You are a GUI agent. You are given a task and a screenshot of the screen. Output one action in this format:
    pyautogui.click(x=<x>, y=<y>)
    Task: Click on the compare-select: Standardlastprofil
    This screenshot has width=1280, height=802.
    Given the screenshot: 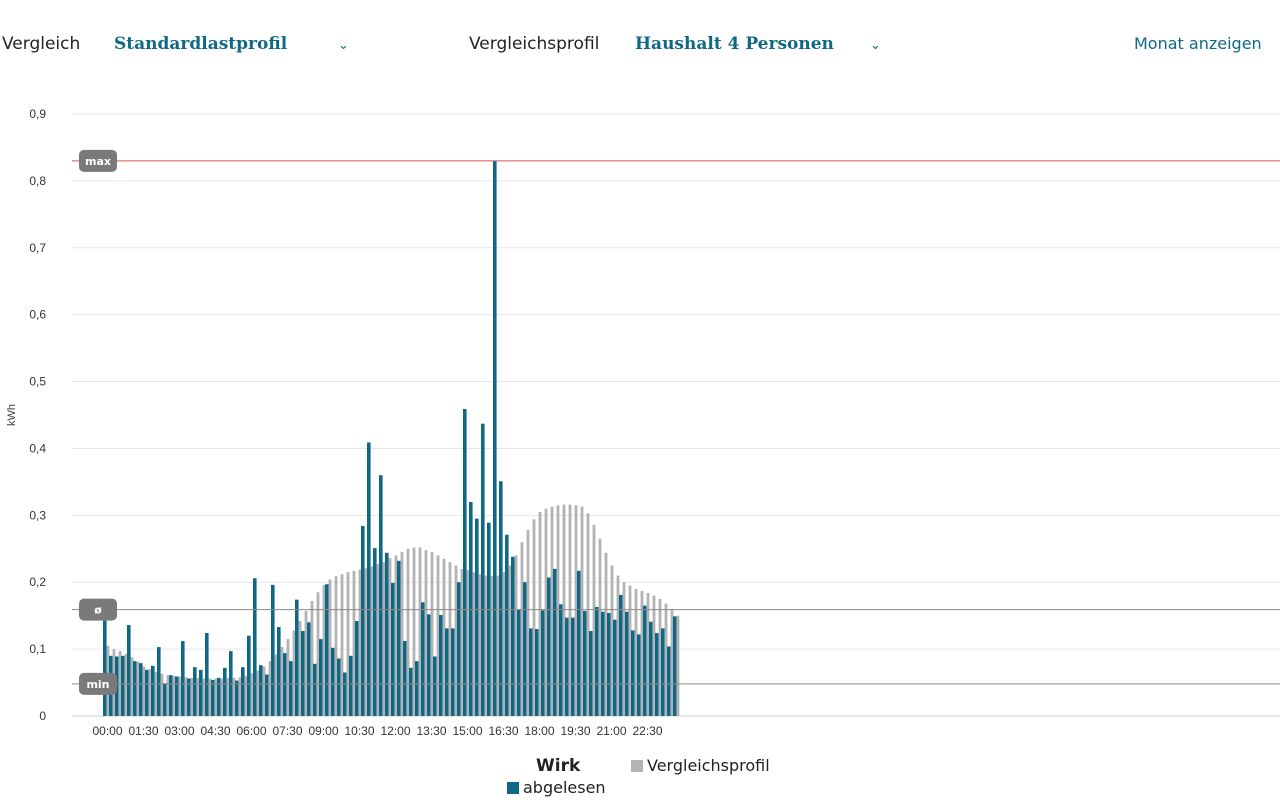 What is the action you would take?
    pyautogui.click(x=201, y=44)
    